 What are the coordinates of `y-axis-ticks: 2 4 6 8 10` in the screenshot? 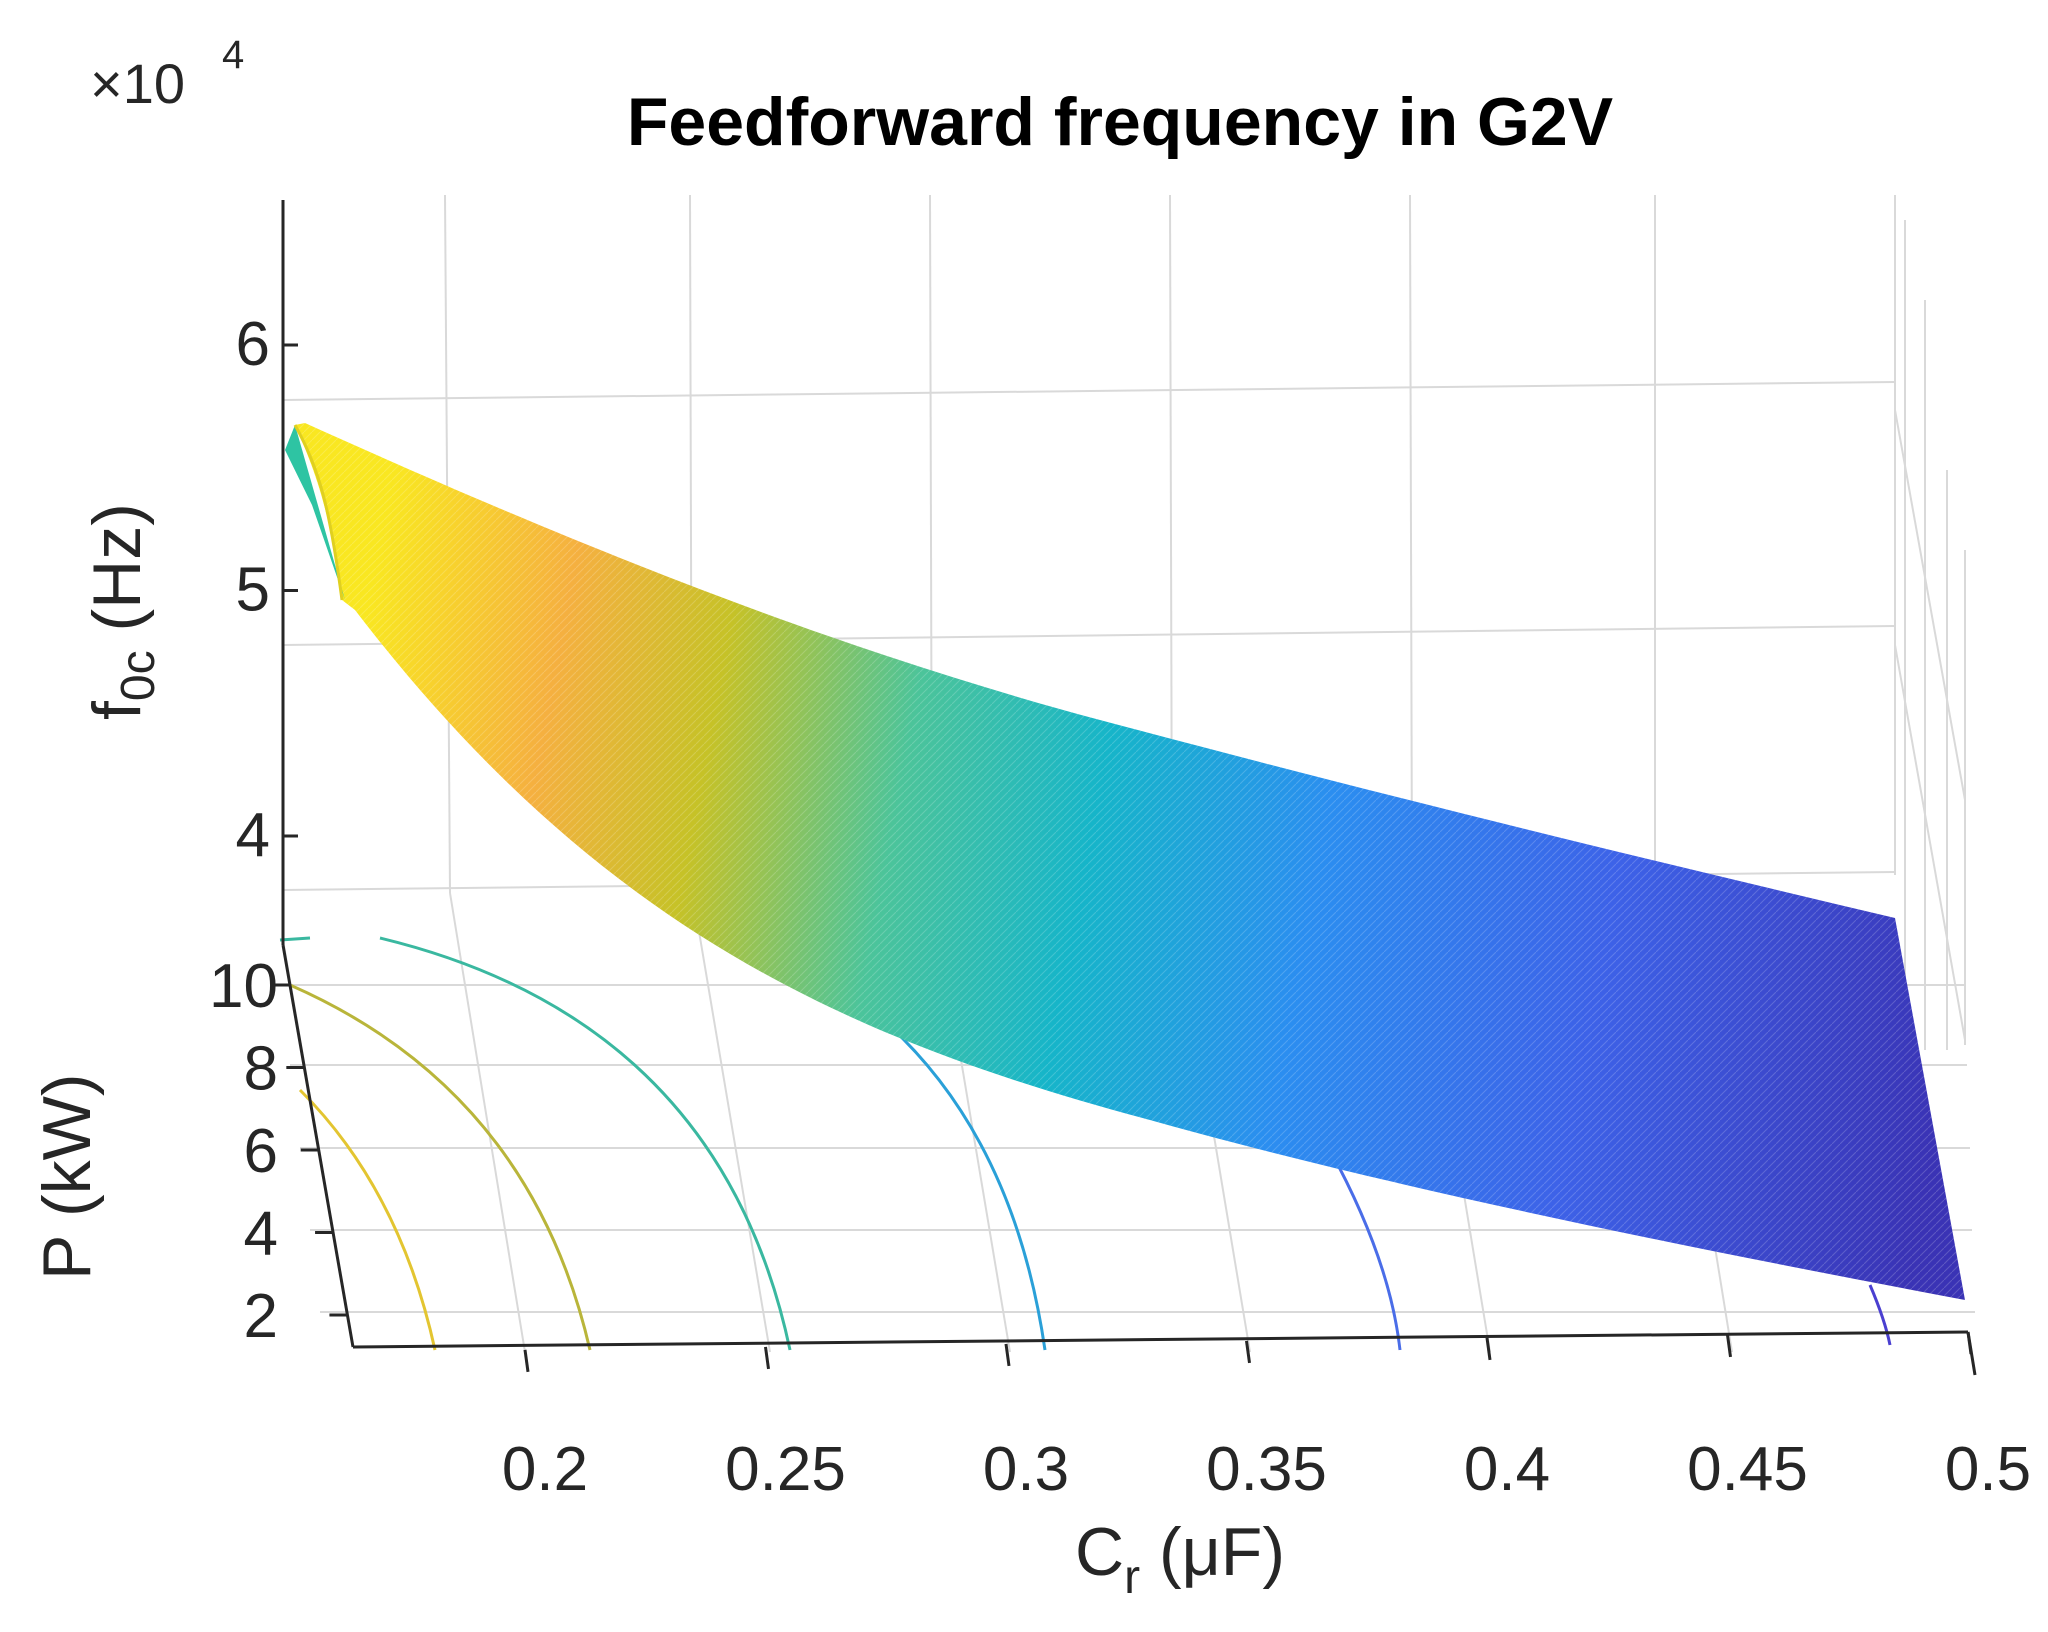 It's located at (278, 1151).